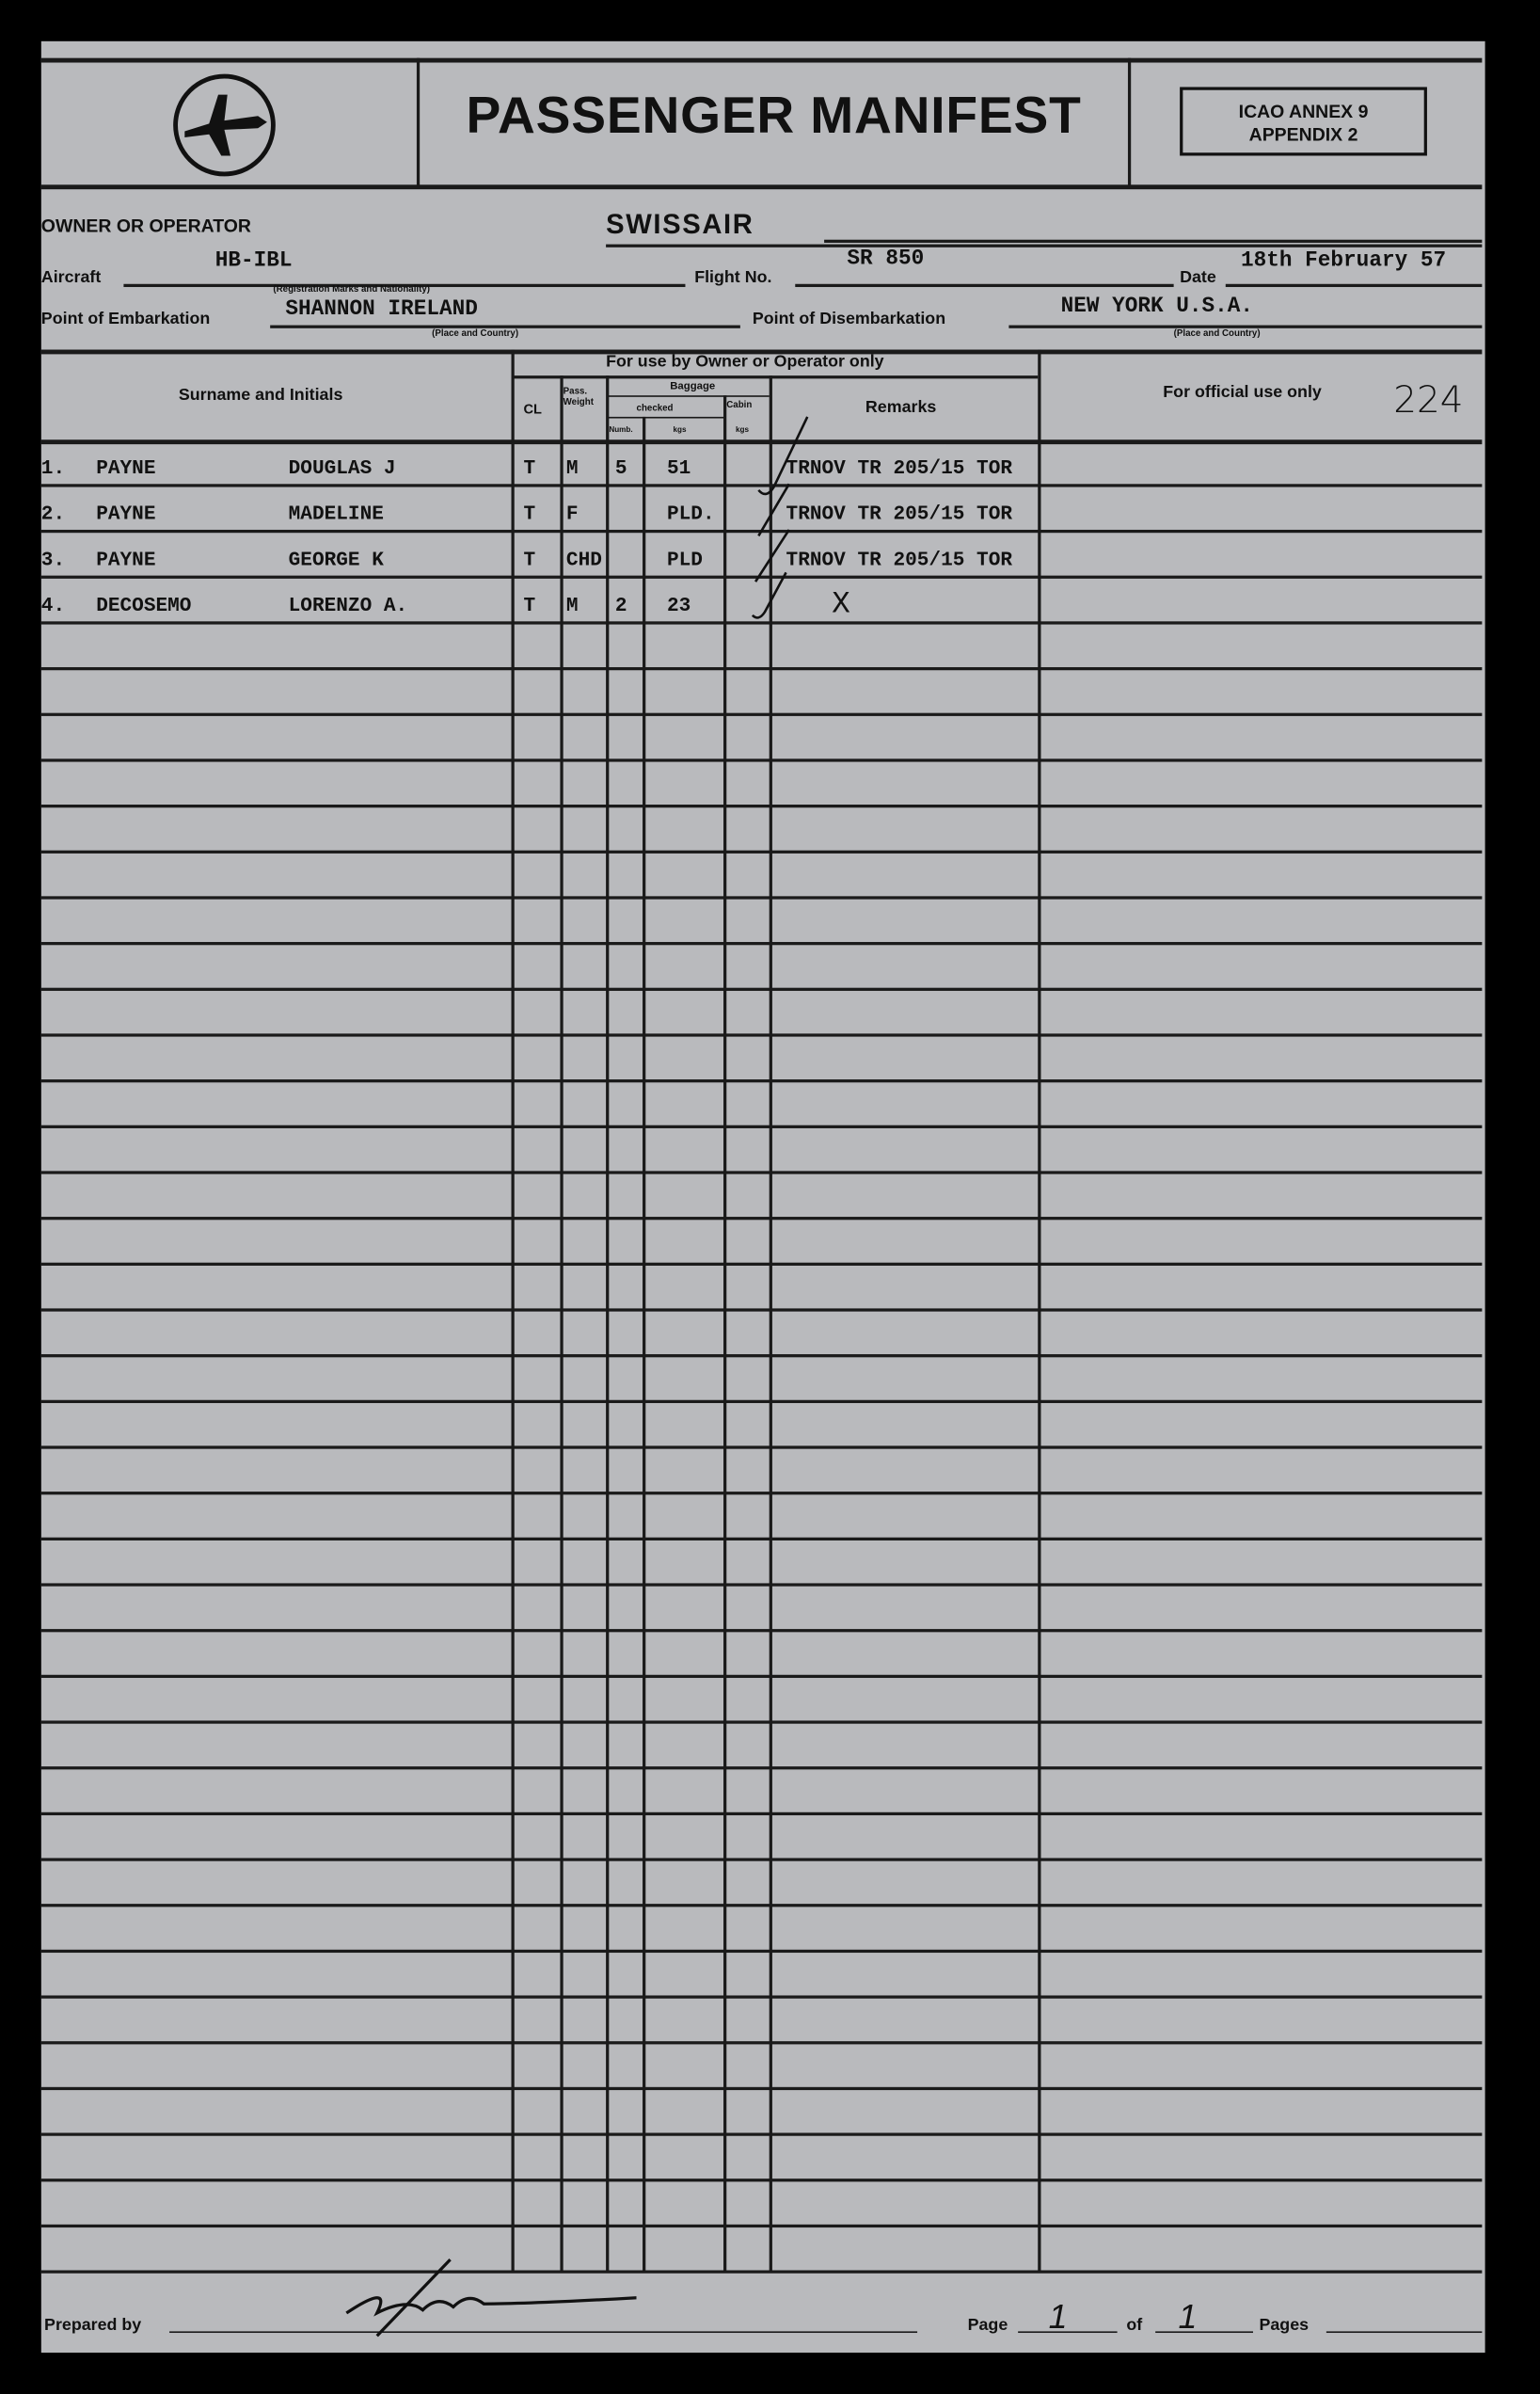  I want to click on cell-given: GEORGE K, so click(336, 559).